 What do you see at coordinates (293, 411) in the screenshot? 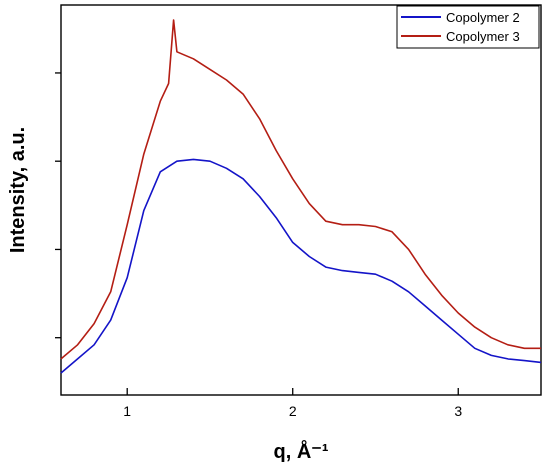
I see `x-tick-label-2: 2` at bounding box center [293, 411].